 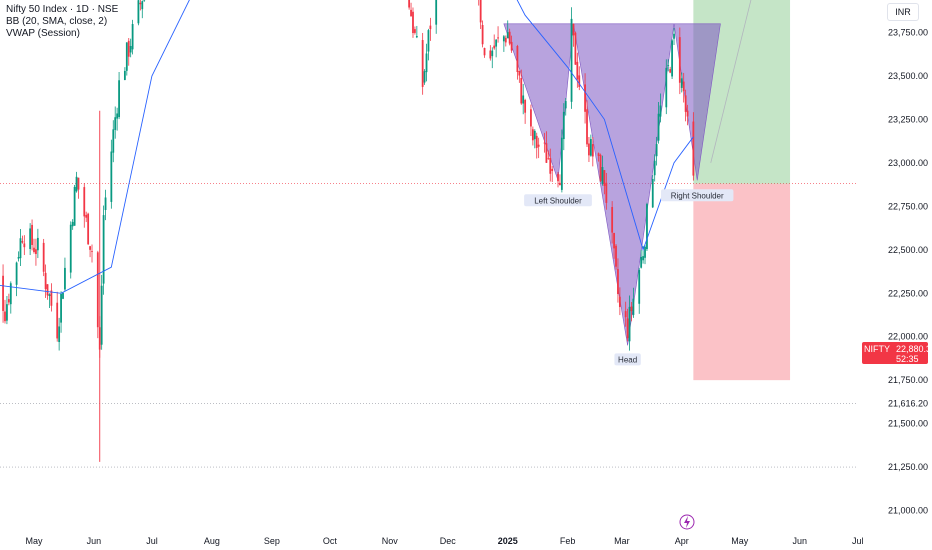 I want to click on price-tick-label: 21,500.00, so click(x=908, y=424).